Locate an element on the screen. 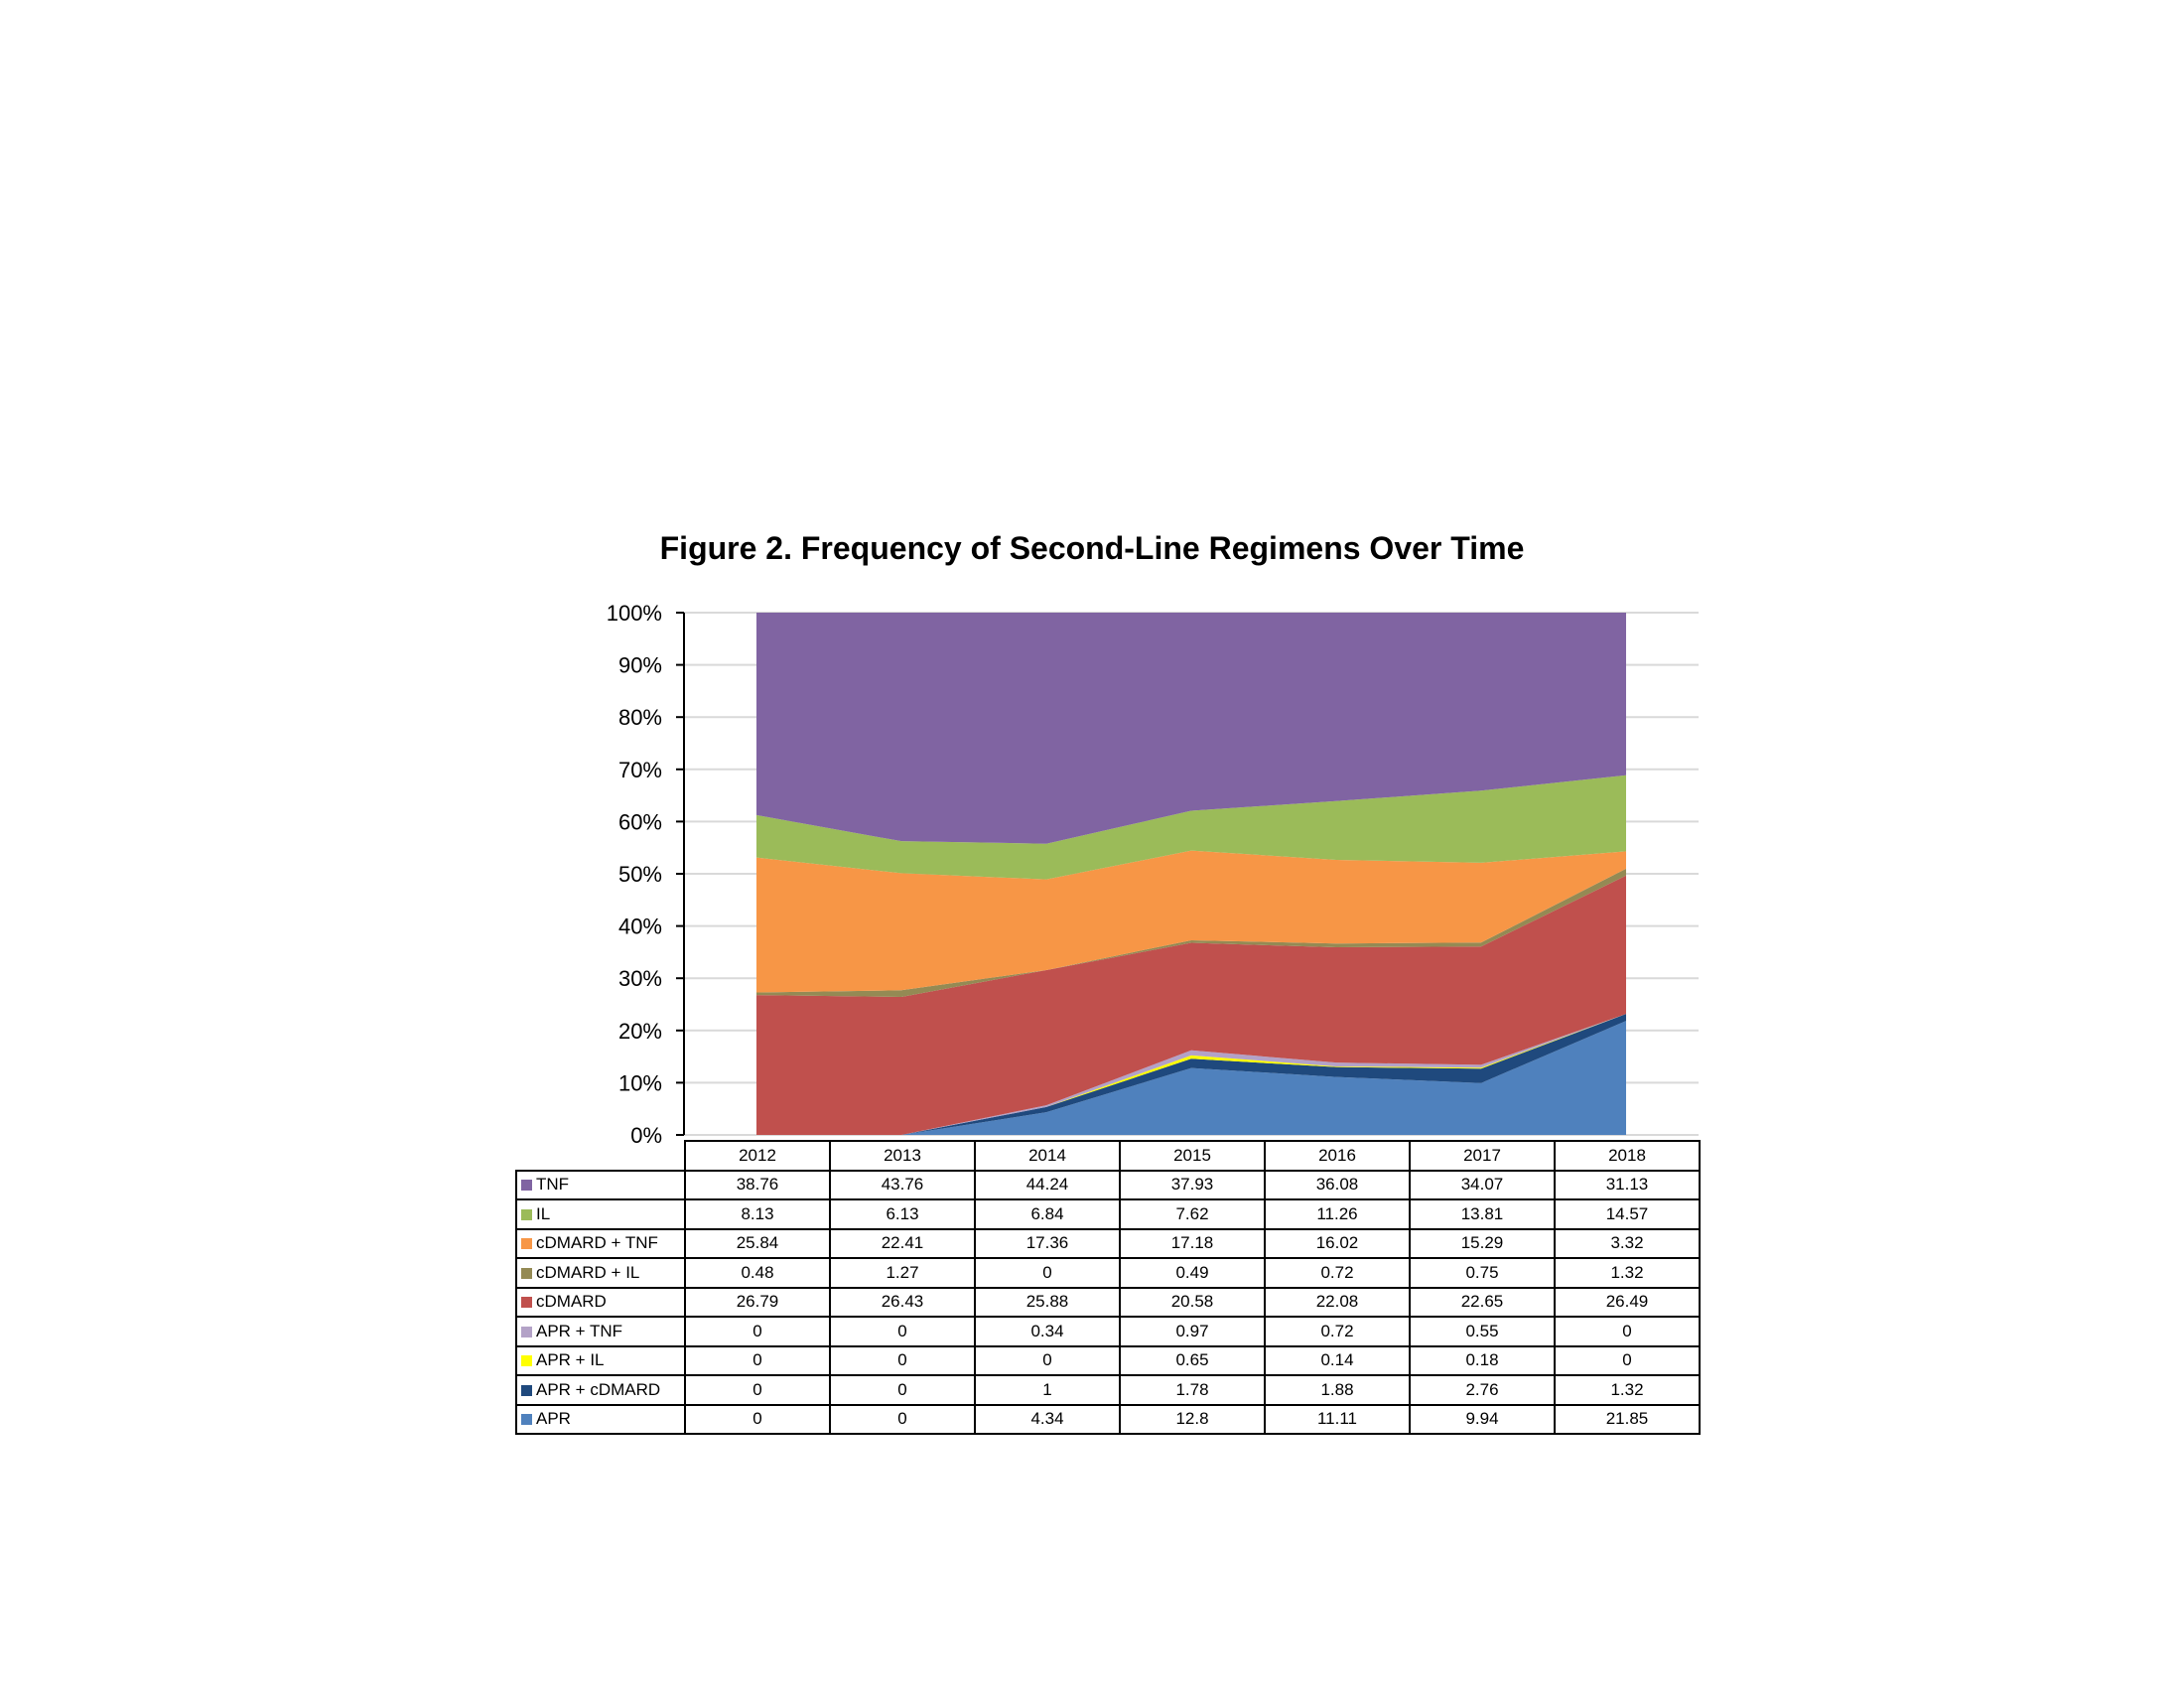 This screenshot has width=2184, height=1688. legend-entry: APR + IL is located at coordinates (600, 1360).